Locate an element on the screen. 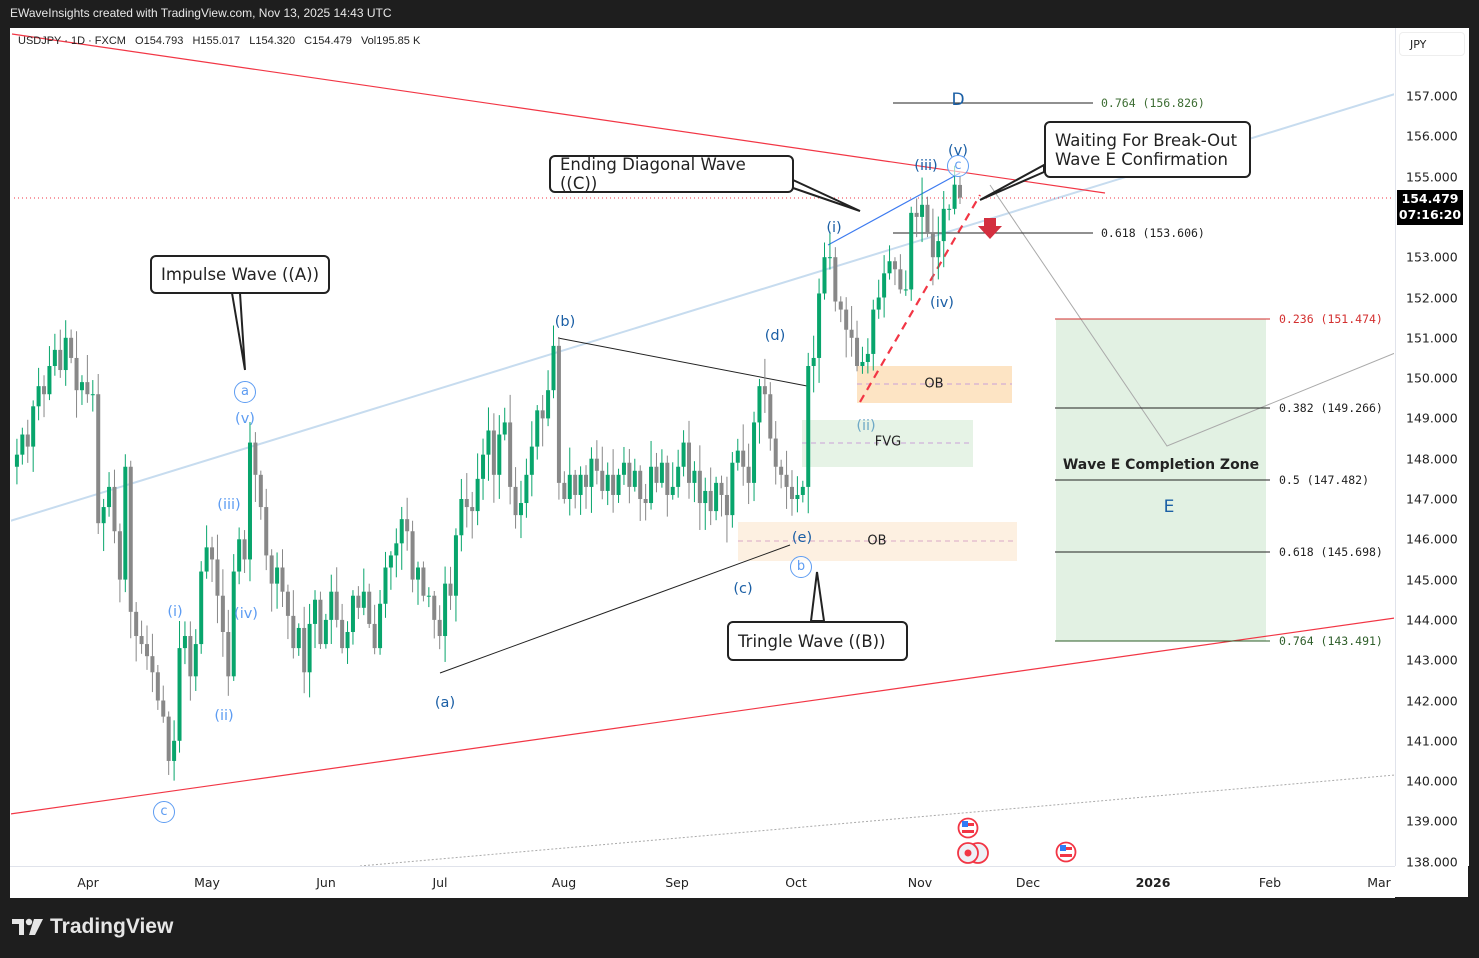  us-flag-event-icon is located at coordinates (968, 828).